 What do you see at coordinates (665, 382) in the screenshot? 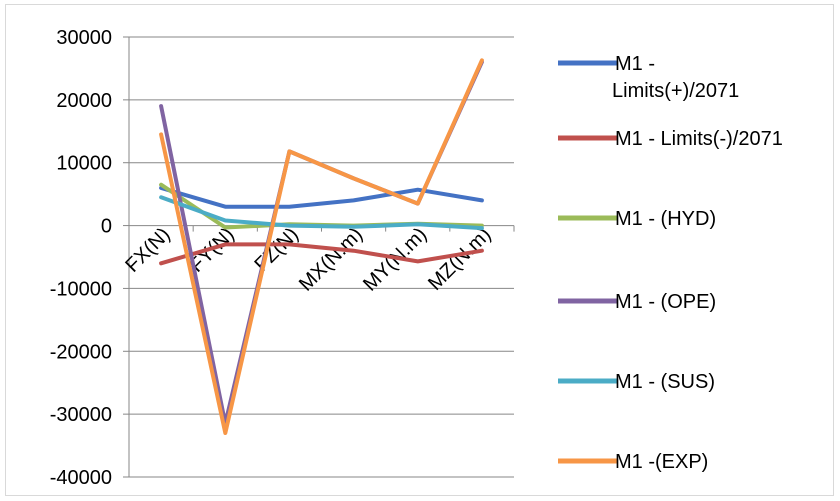
I see `legend-label: M1 - (SUS)` at bounding box center [665, 382].